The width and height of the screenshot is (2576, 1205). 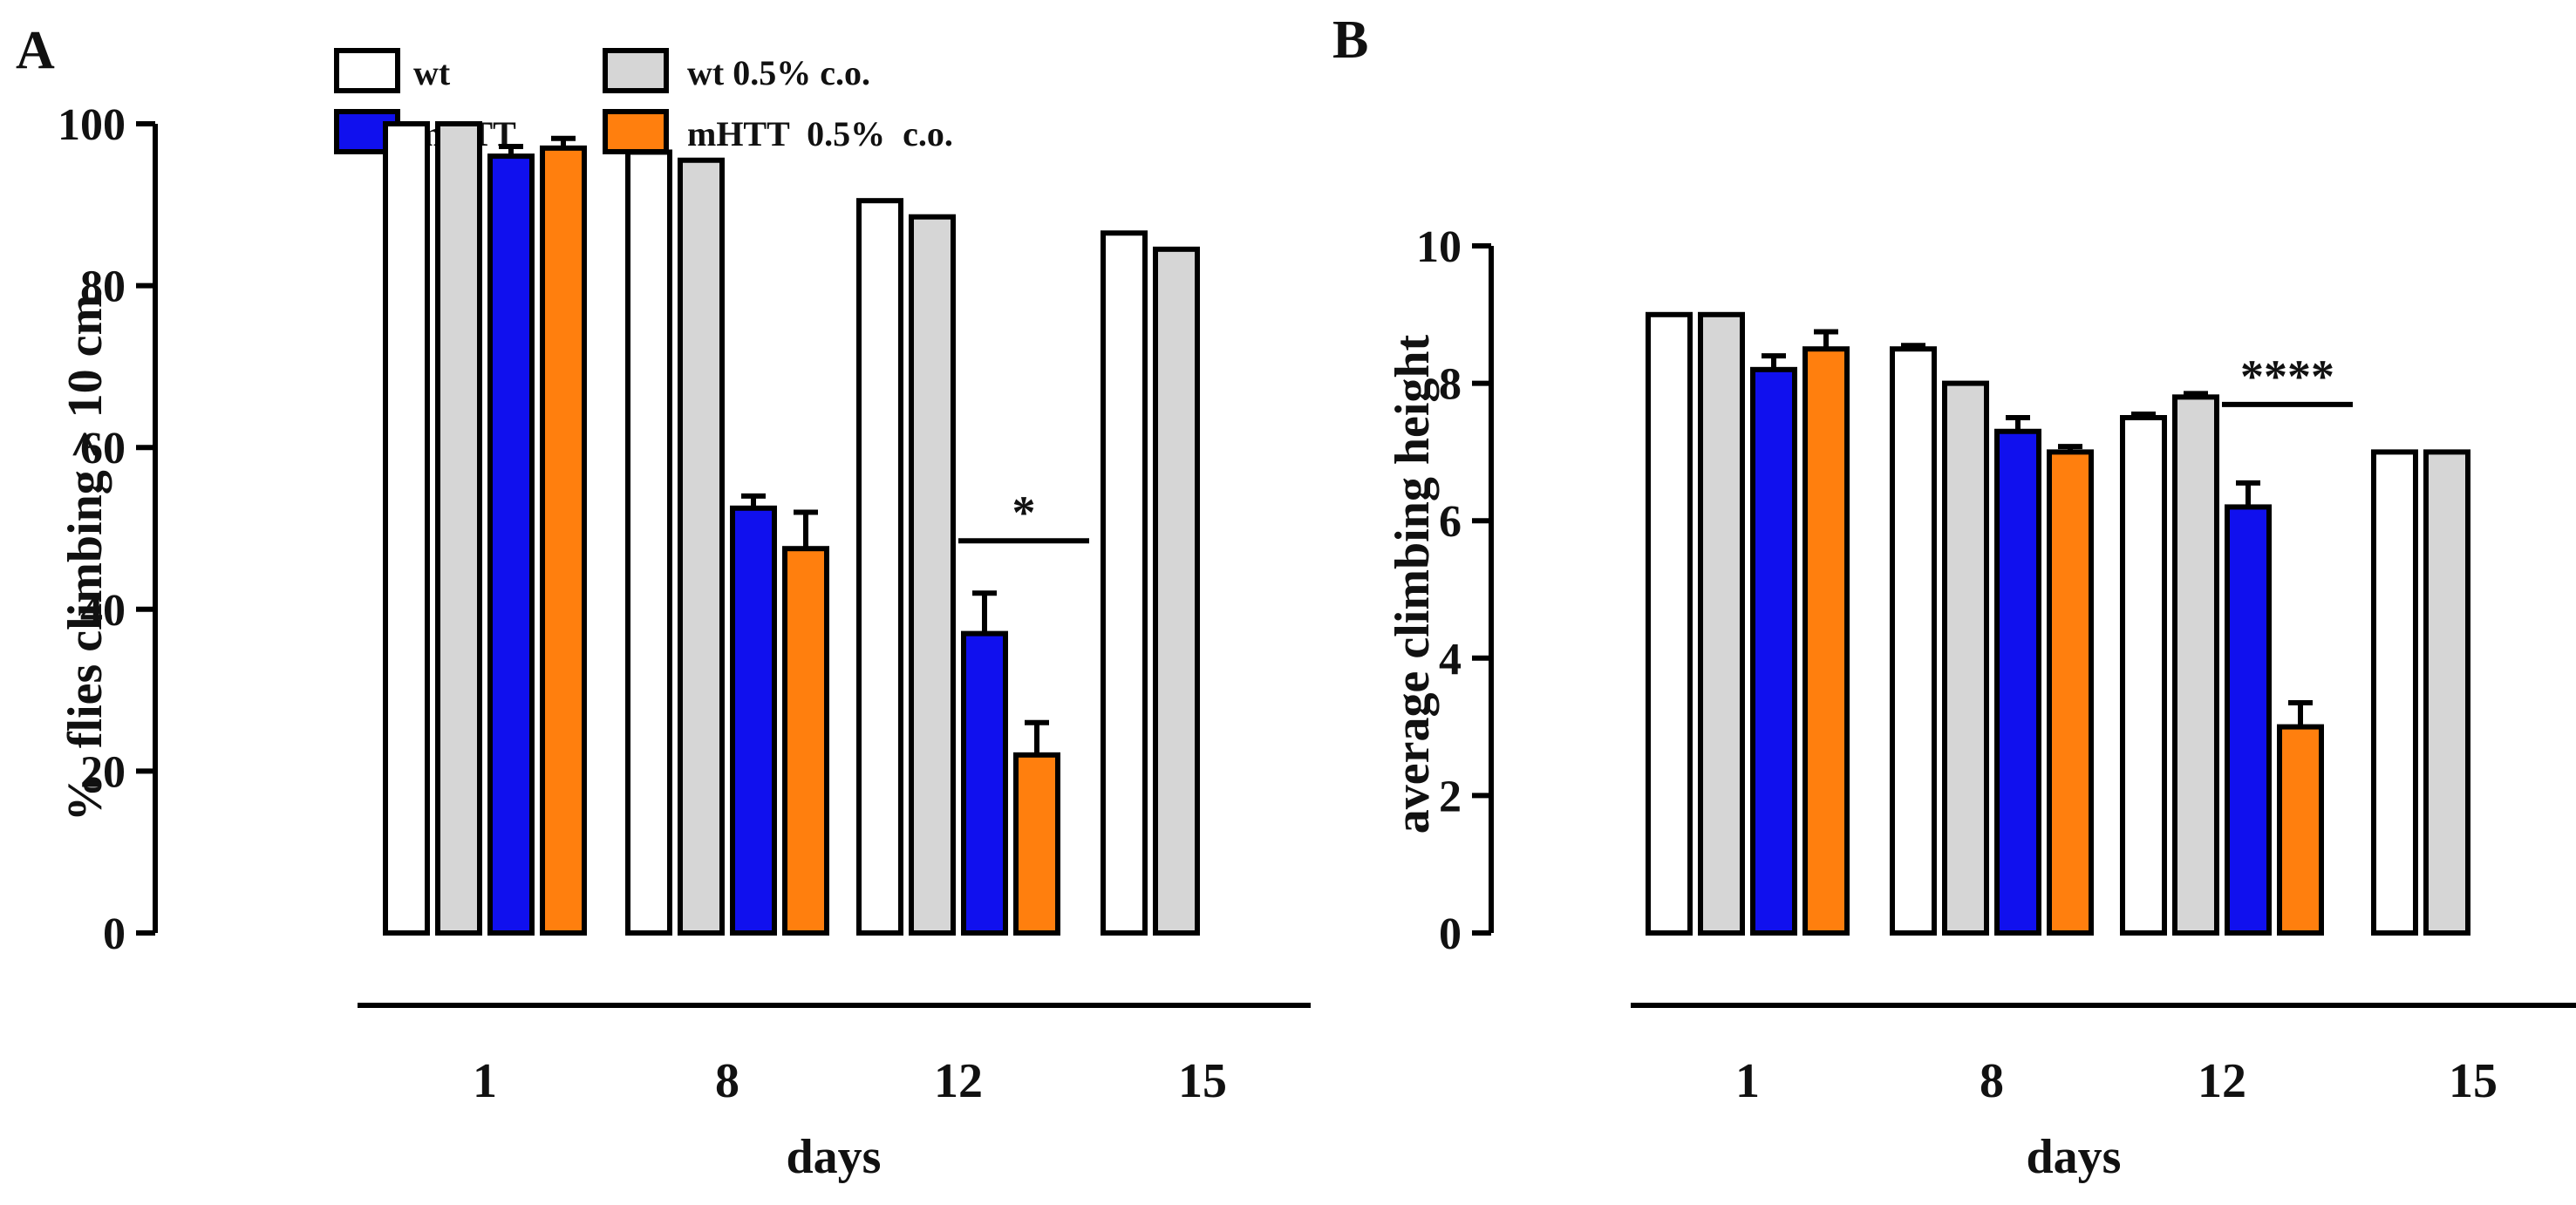 I want to click on legend-label-mhtt-co: mHTT 0.5% c.o., so click(x=820, y=133).